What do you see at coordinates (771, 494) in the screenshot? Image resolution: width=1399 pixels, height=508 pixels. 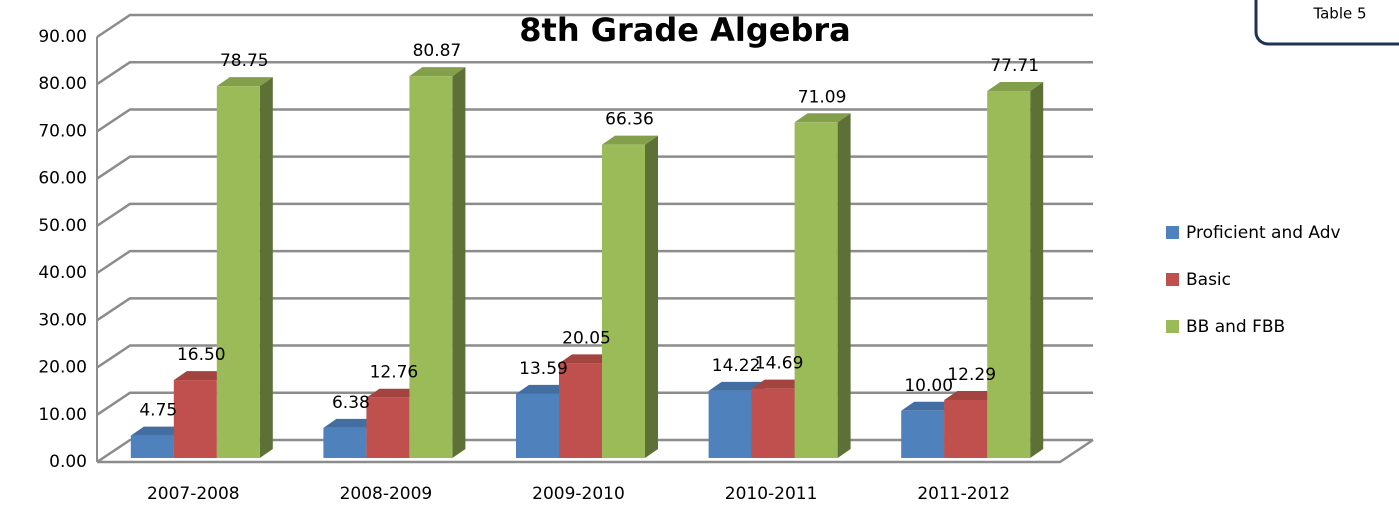 I see `x-tick-label: 2010-2011` at bounding box center [771, 494].